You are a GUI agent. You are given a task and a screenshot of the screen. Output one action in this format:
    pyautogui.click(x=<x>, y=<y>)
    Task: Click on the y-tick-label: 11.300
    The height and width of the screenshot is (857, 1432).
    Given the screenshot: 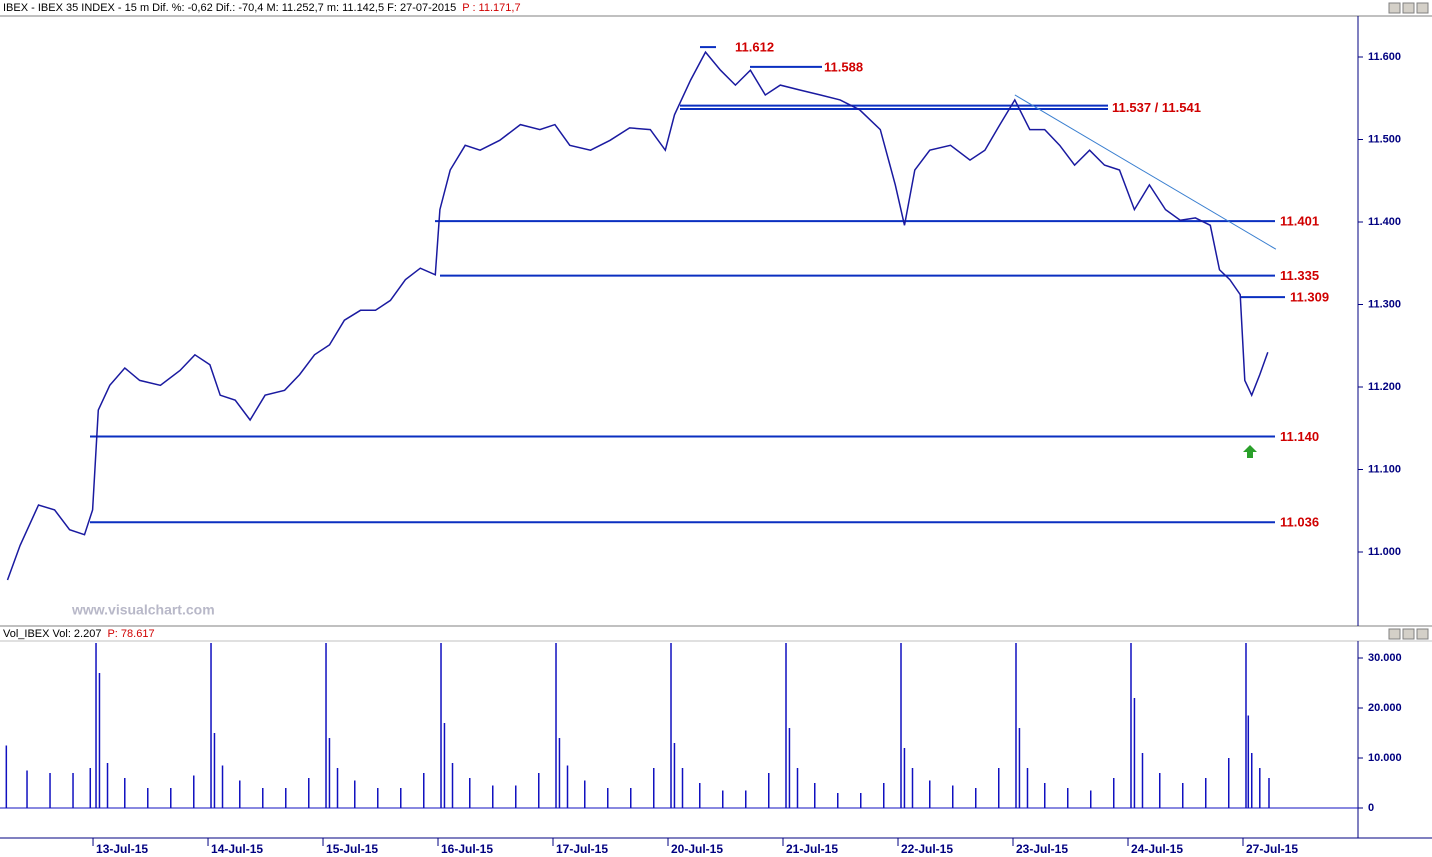 What is the action you would take?
    pyautogui.click(x=1384, y=304)
    